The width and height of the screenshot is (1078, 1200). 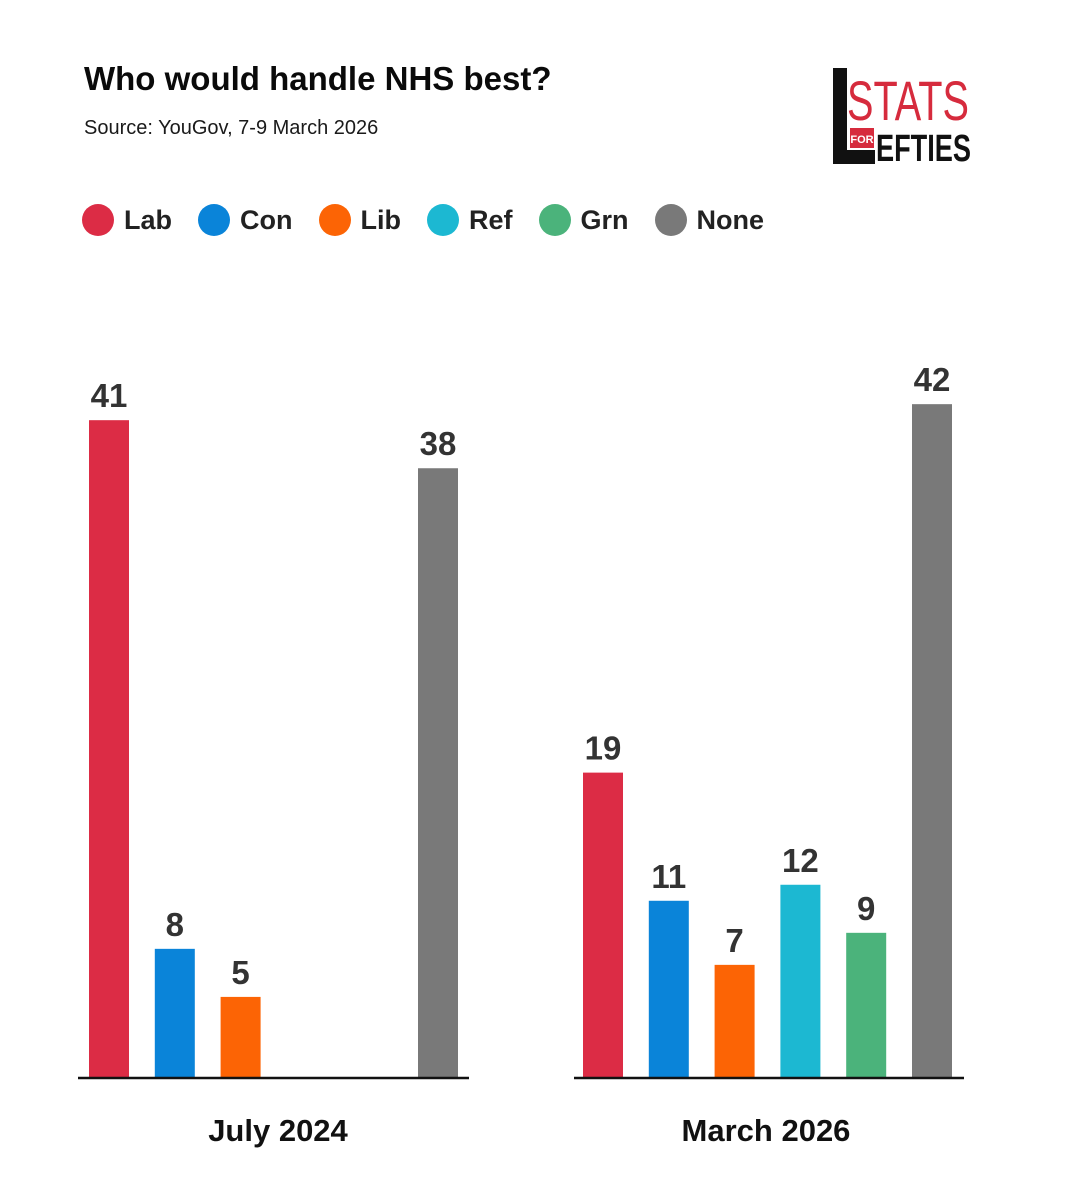 I want to click on logo-for-text: FOR, so click(x=861, y=140).